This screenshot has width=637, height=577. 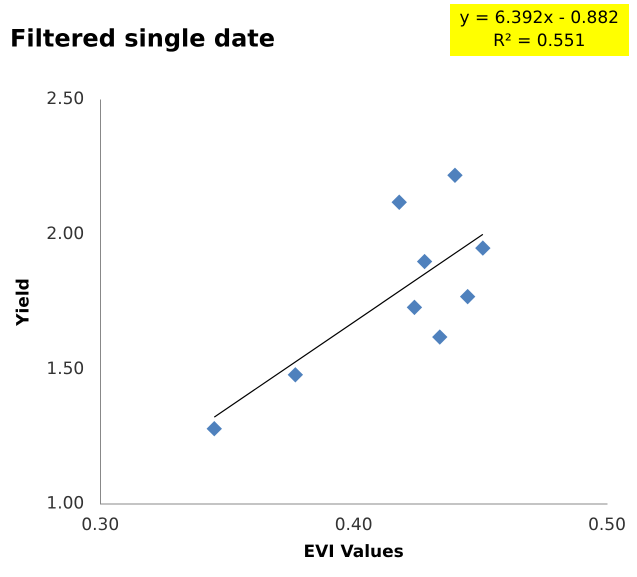 What do you see at coordinates (539, 41) in the screenshot?
I see `text: R² = 0.551` at bounding box center [539, 41].